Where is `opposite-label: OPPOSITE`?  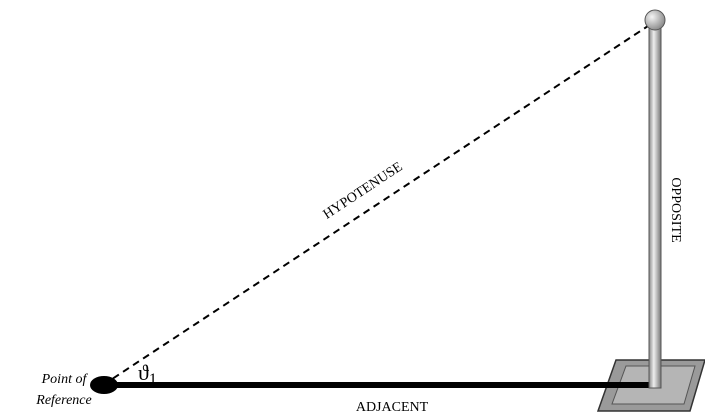 opposite-label: OPPOSITE is located at coordinates (675, 209).